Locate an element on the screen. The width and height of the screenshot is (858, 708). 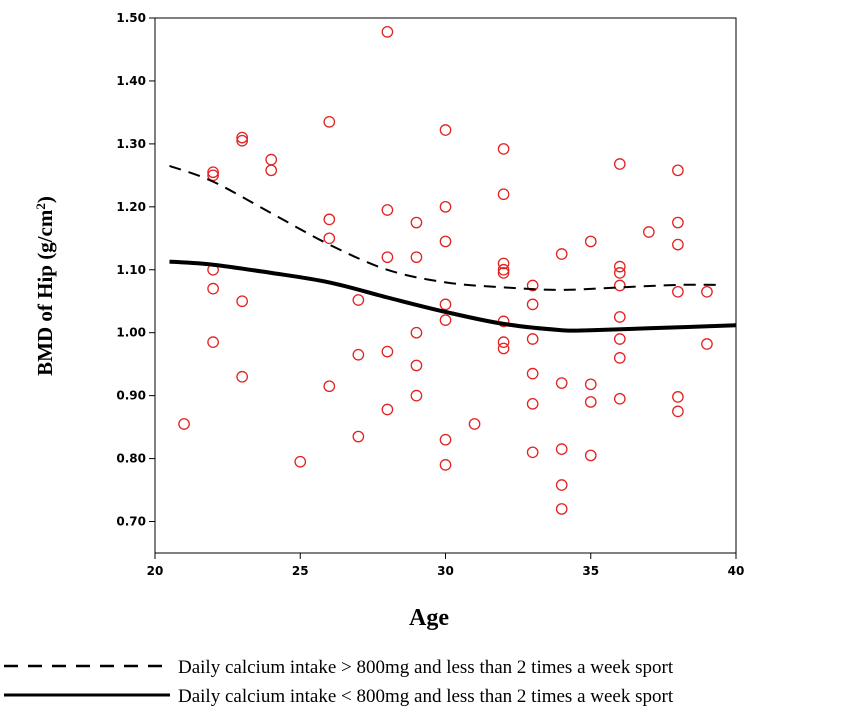
solid-fit-line is located at coordinates (453, 296).